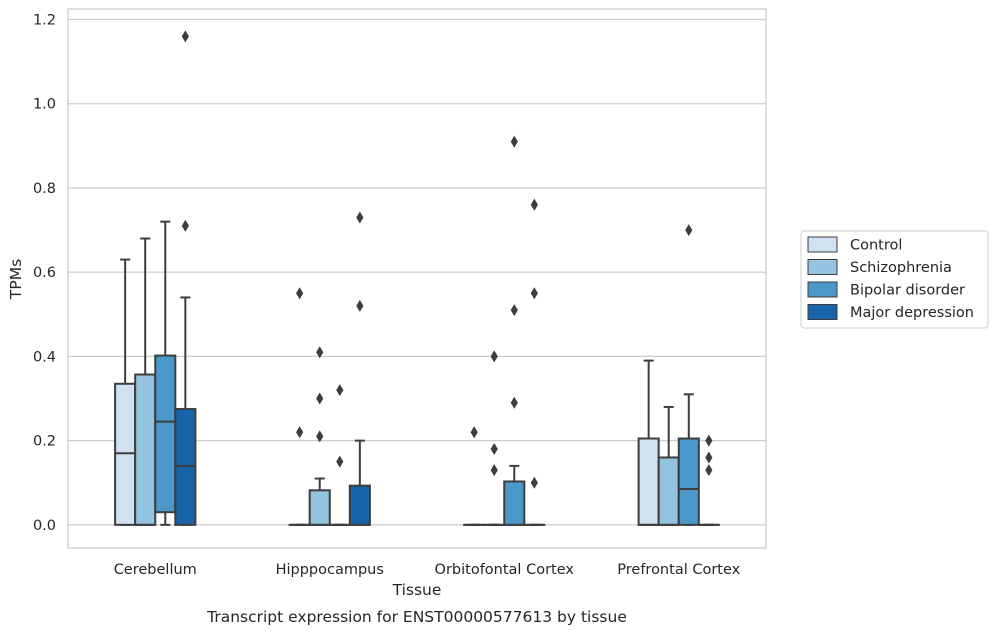 The width and height of the screenshot is (997, 634). Describe the element at coordinates (876, 246) in the screenshot. I see `legend-label: Control` at that location.